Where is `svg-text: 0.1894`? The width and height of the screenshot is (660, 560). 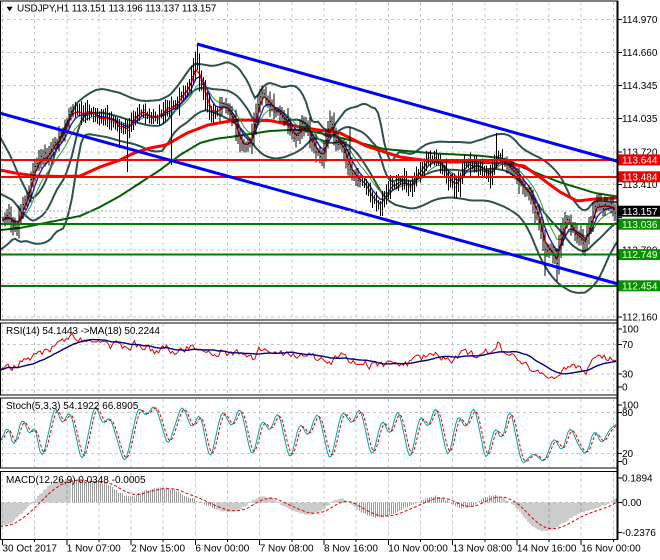
svg-text: 0.1894 is located at coordinates (637, 478).